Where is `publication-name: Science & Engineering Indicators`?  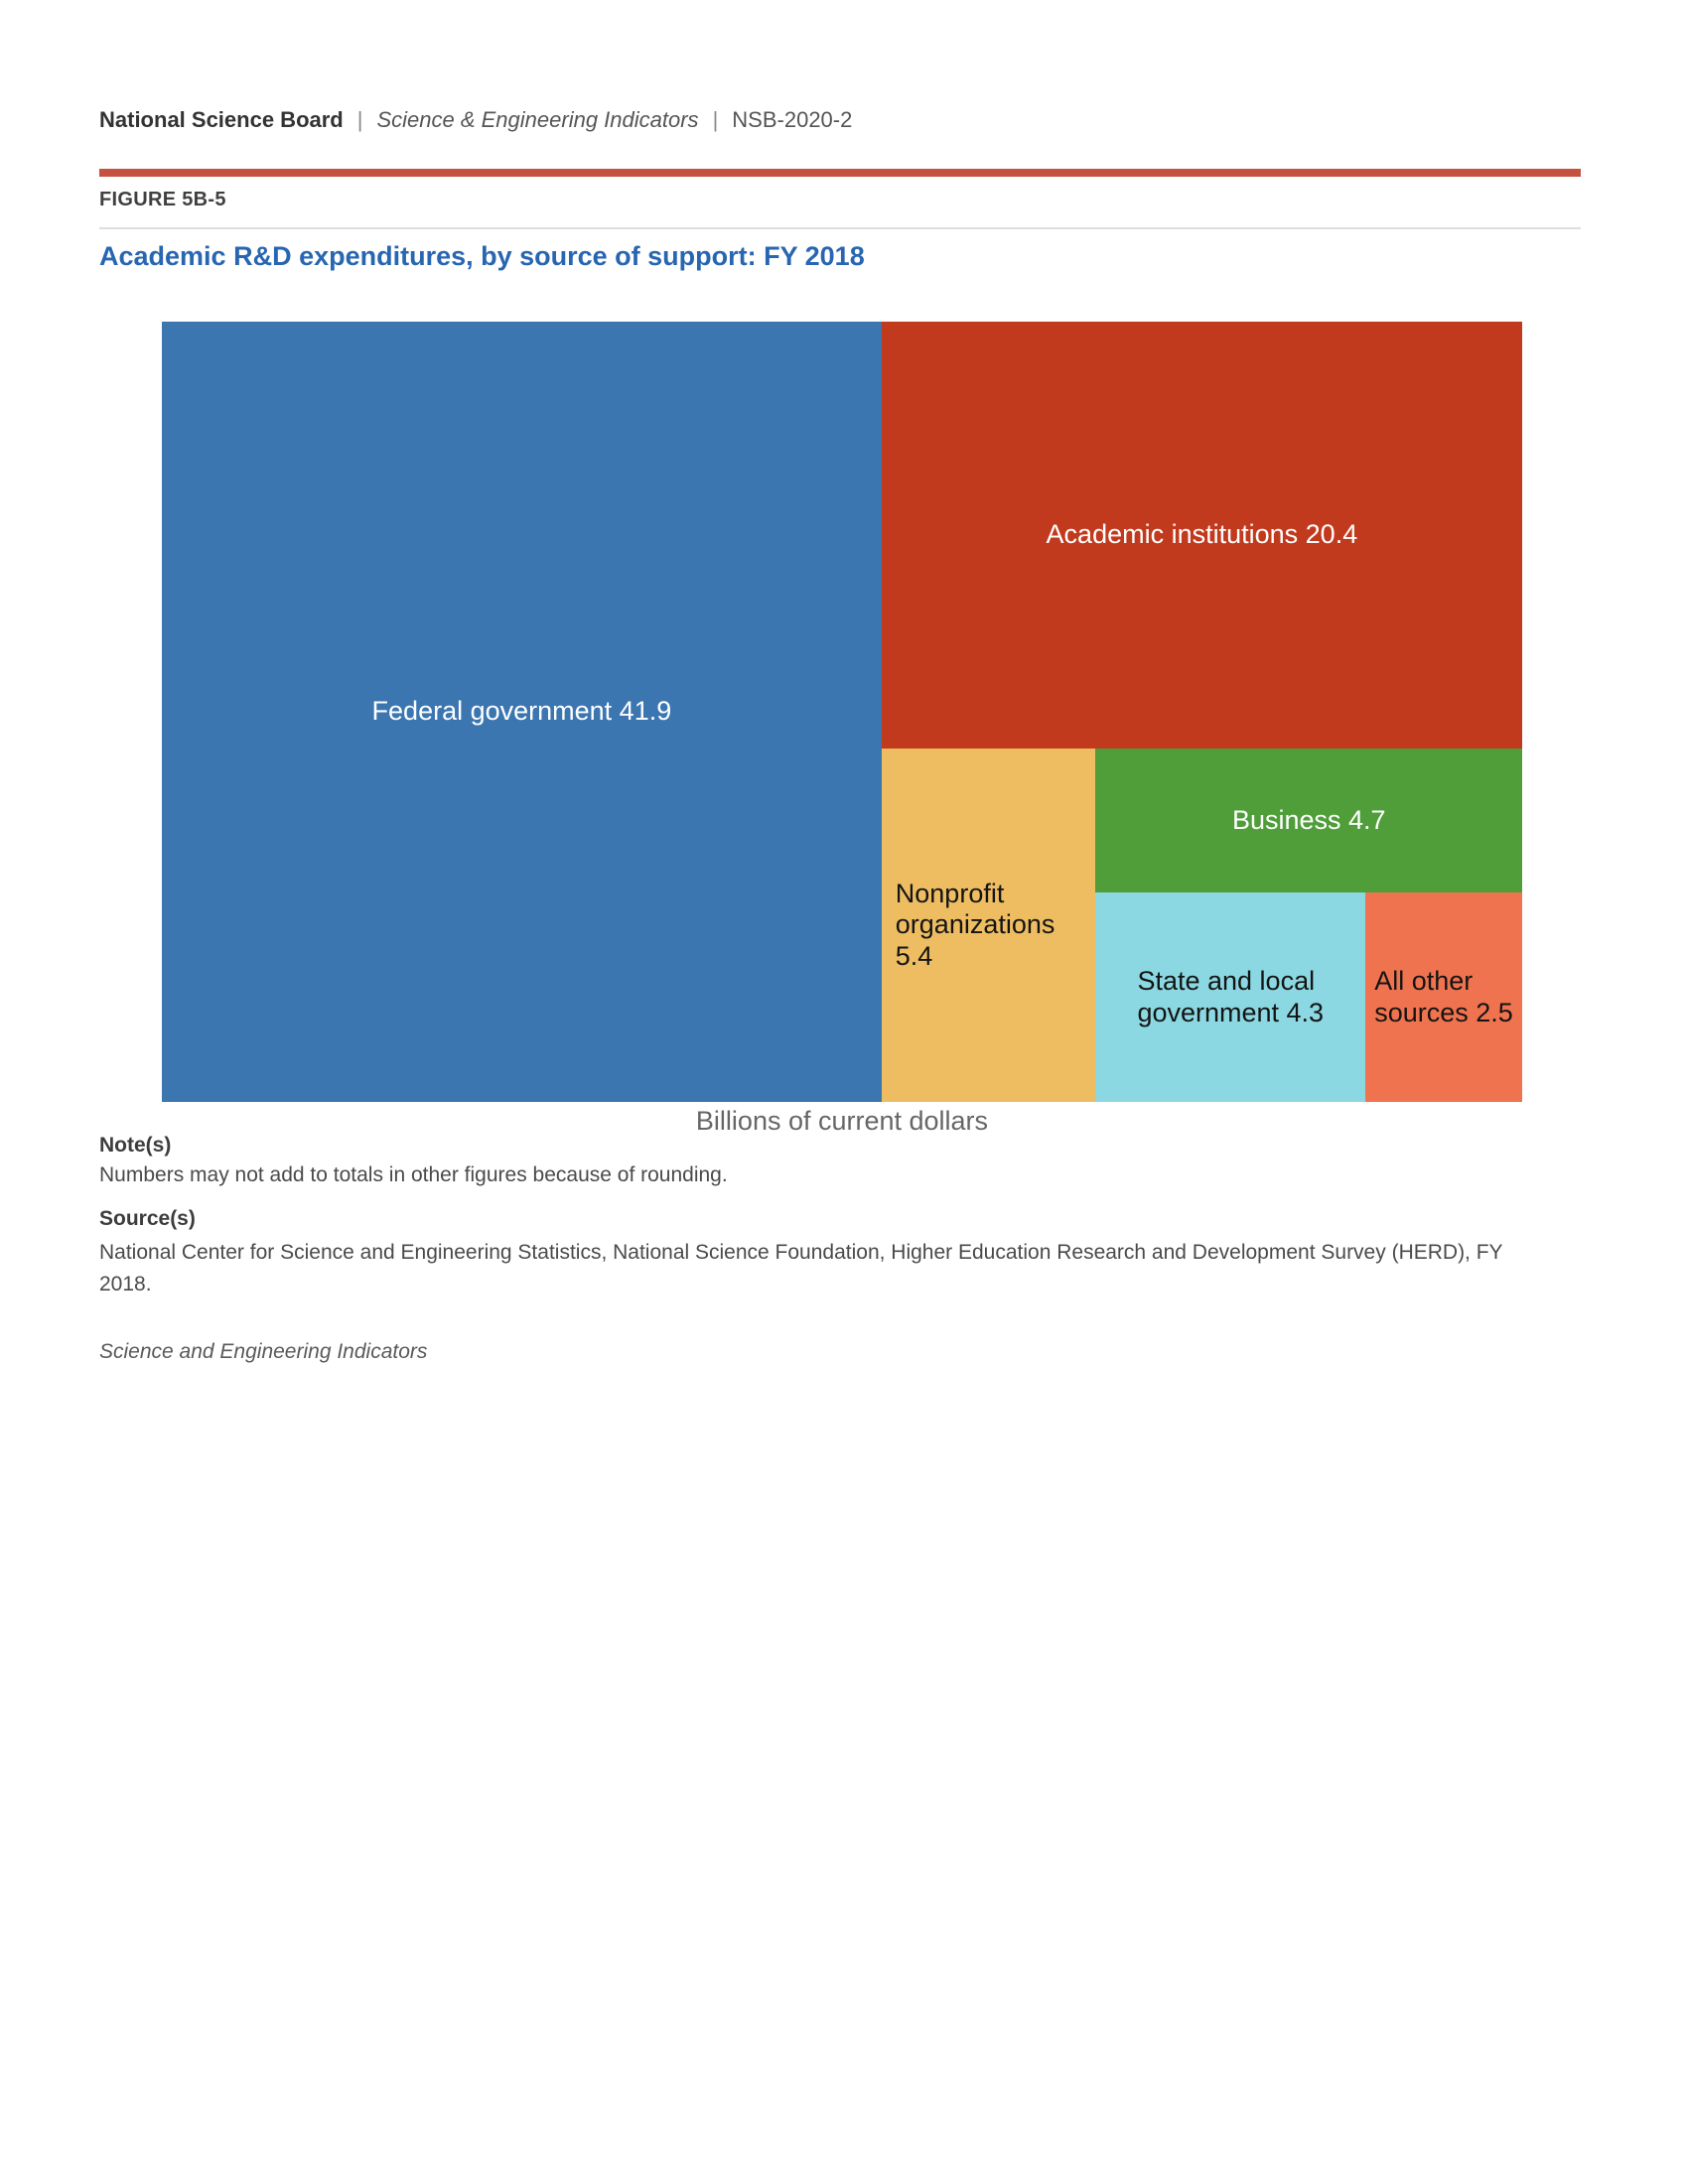
publication-name: Science & Engineering Indicators is located at coordinates (537, 119).